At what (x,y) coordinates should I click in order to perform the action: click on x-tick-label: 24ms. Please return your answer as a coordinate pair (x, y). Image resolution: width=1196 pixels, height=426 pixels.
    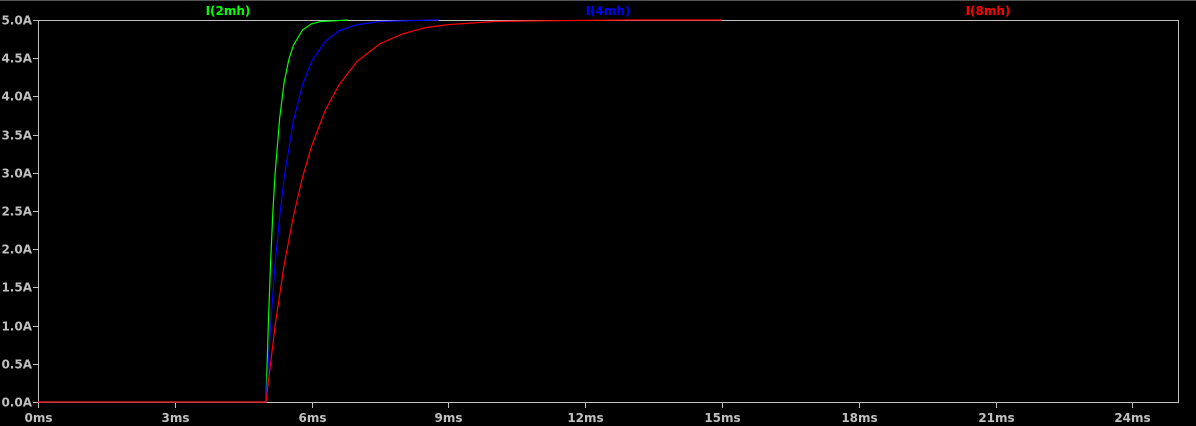
    Looking at the image, I should click on (1132, 418).